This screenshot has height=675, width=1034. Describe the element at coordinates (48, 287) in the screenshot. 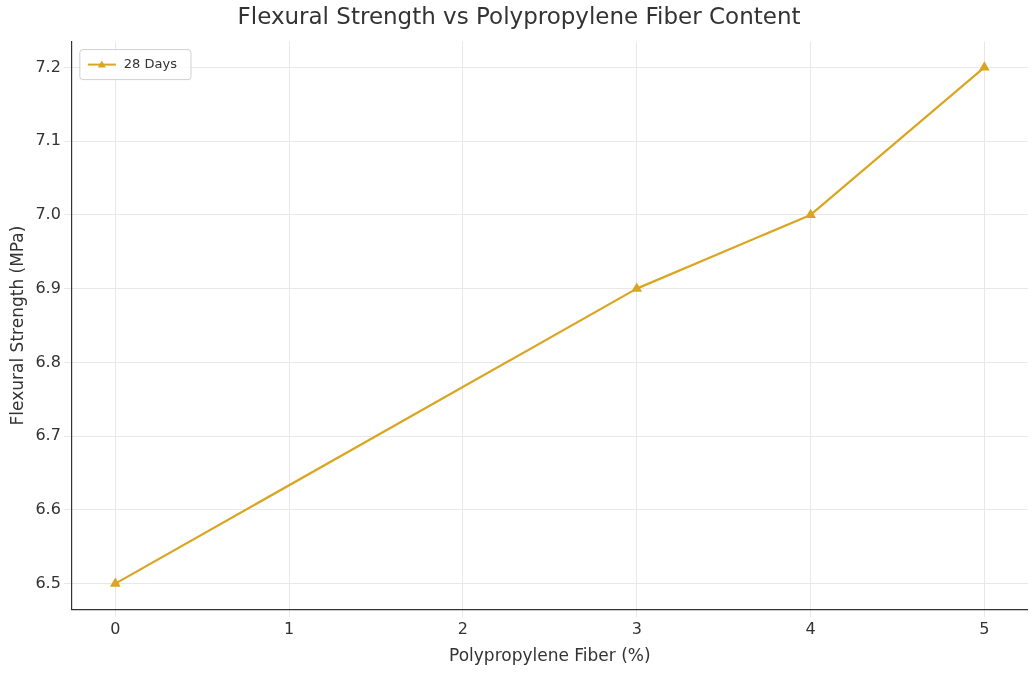

I see `y-tick-label: 6.9` at that location.